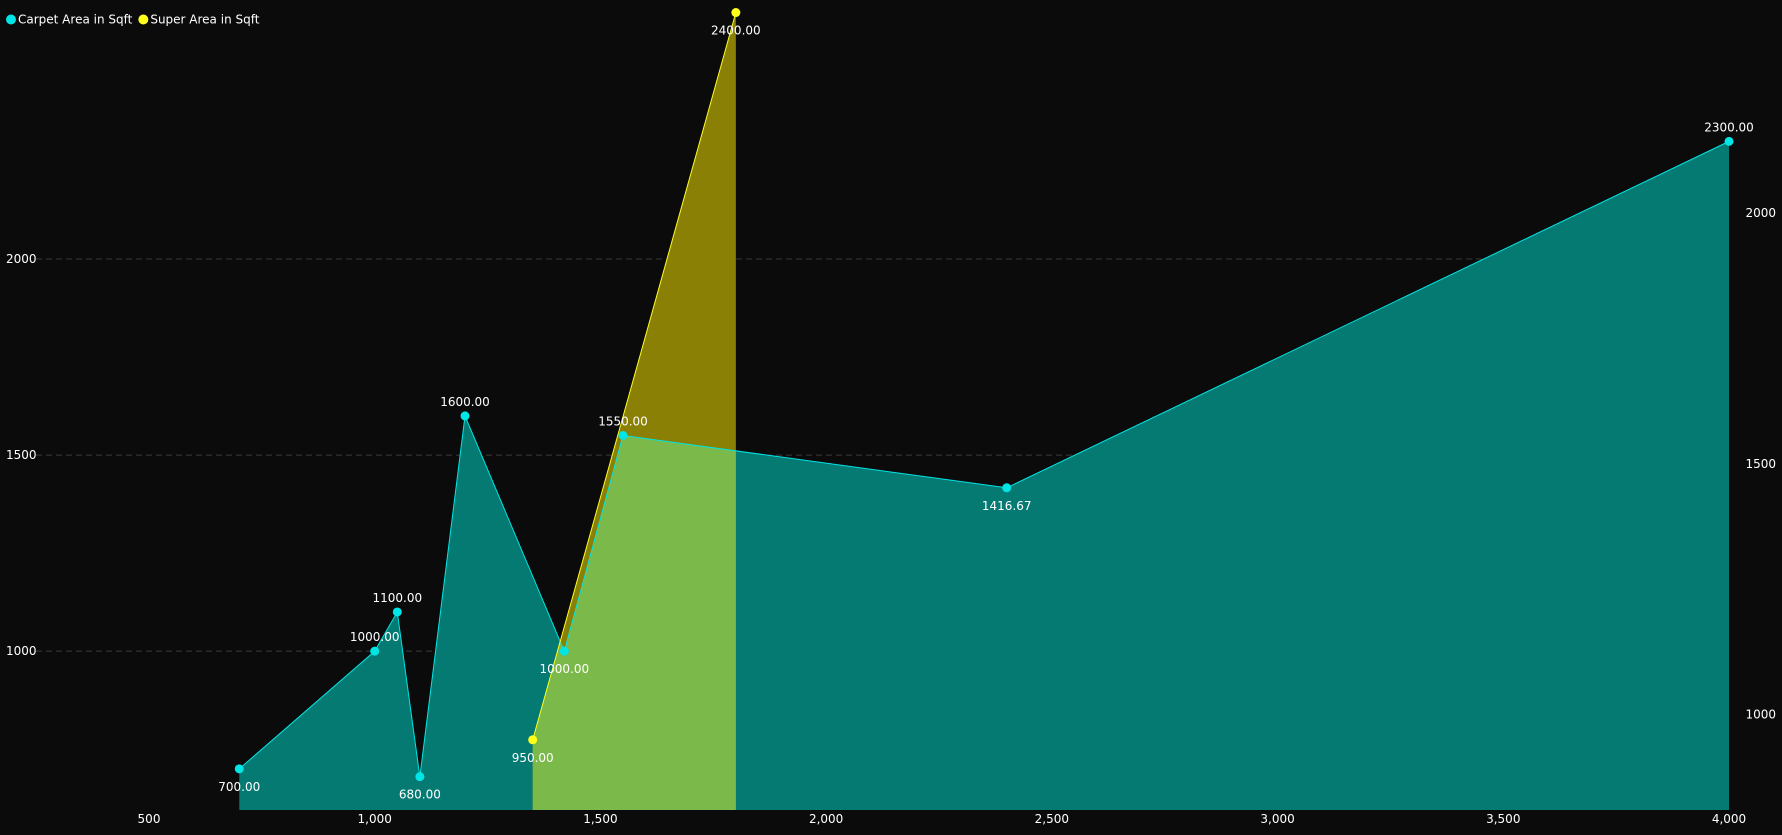  Describe the element at coordinates (465, 402) in the screenshot. I see `carpet-data-label: 1600.00` at that location.